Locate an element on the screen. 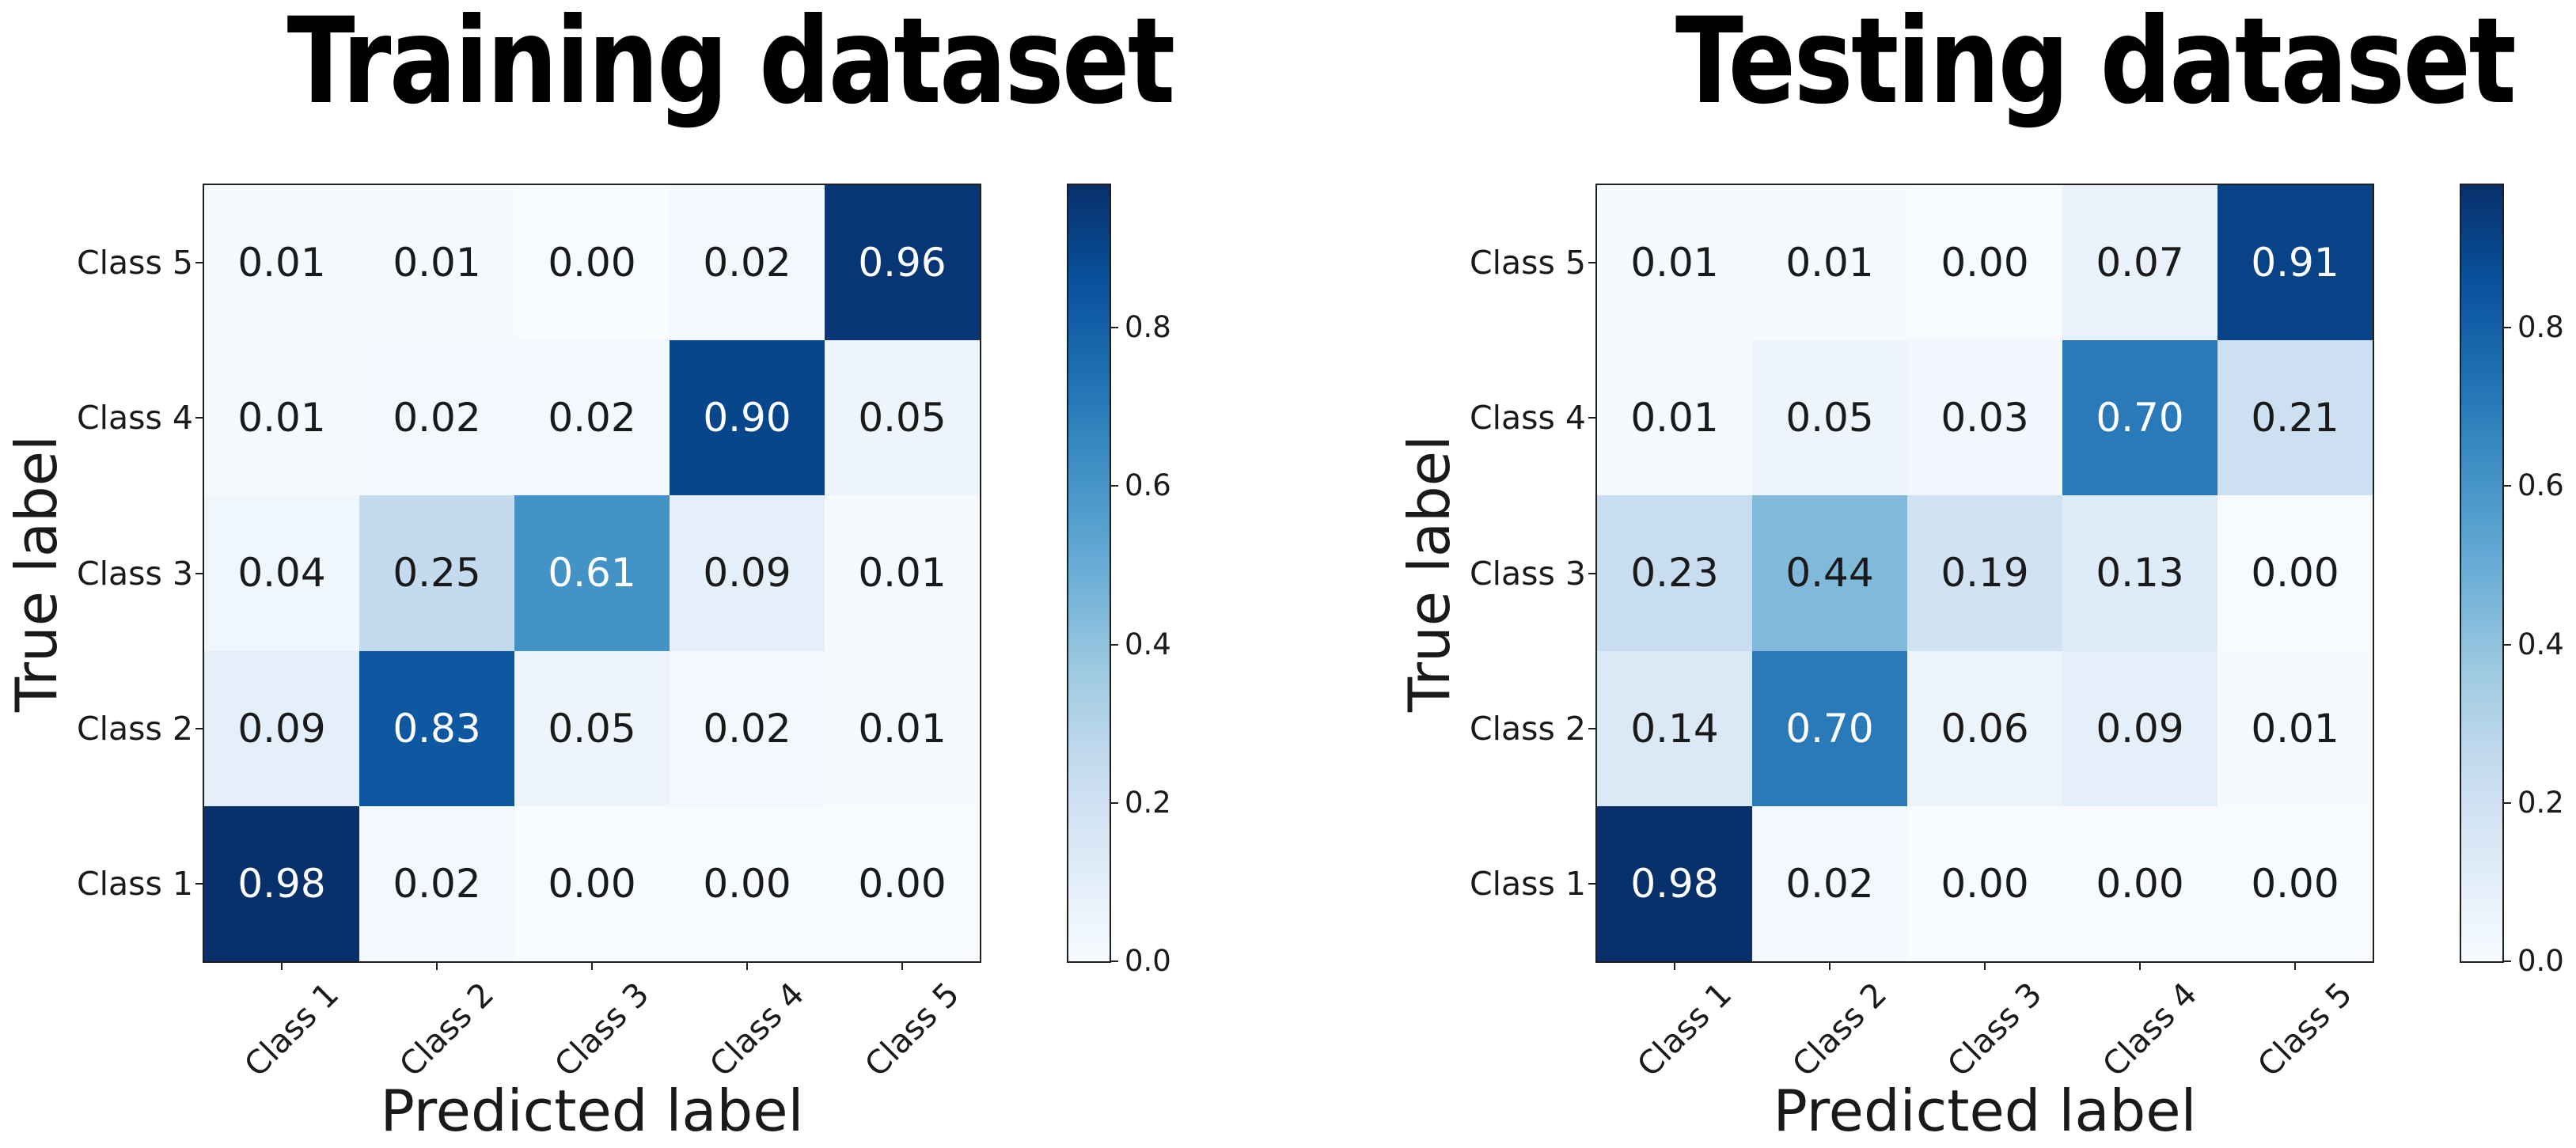 This screenshot has height=1148, width=2576. heatmap-cell: 0.61 is located at coordinates (592, 573).